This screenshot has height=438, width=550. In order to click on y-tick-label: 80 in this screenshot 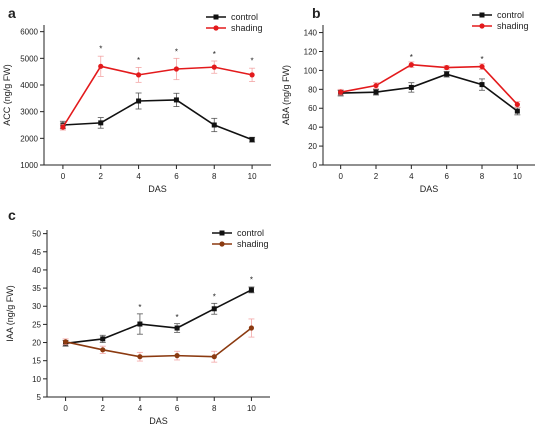, I will do `click(312, 89)`.